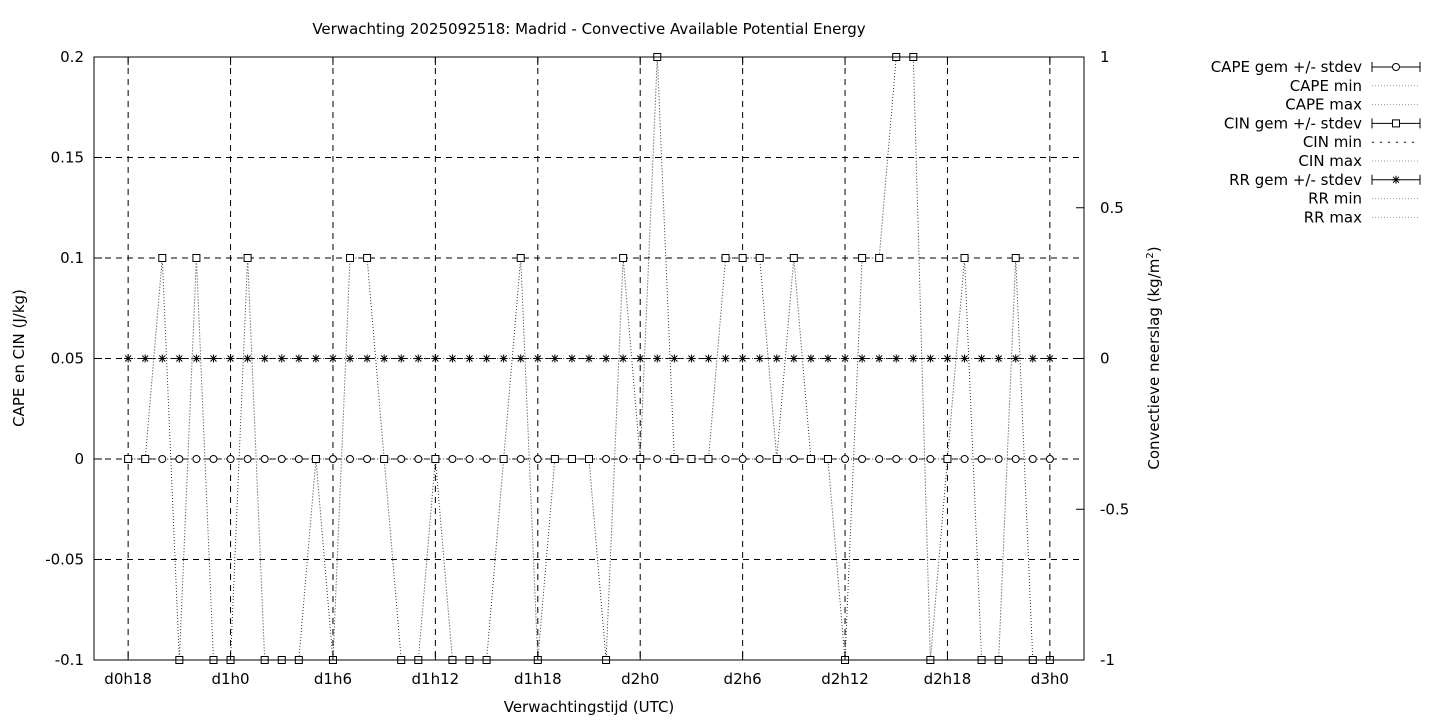  What do you see at coordinates (1295, 180) in the screenshot?
I see `legend-label: RR gem +/- stdev` at bounding box center [1295, 180].